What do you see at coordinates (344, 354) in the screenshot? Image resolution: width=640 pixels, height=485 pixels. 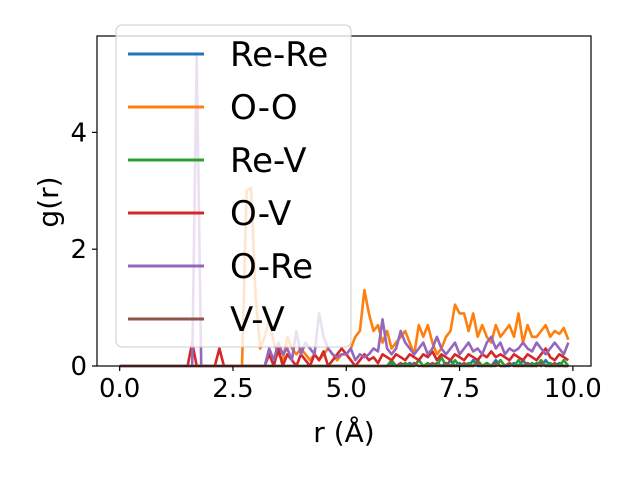 I see `series-line-o-v` at bounding box center [344, 354].